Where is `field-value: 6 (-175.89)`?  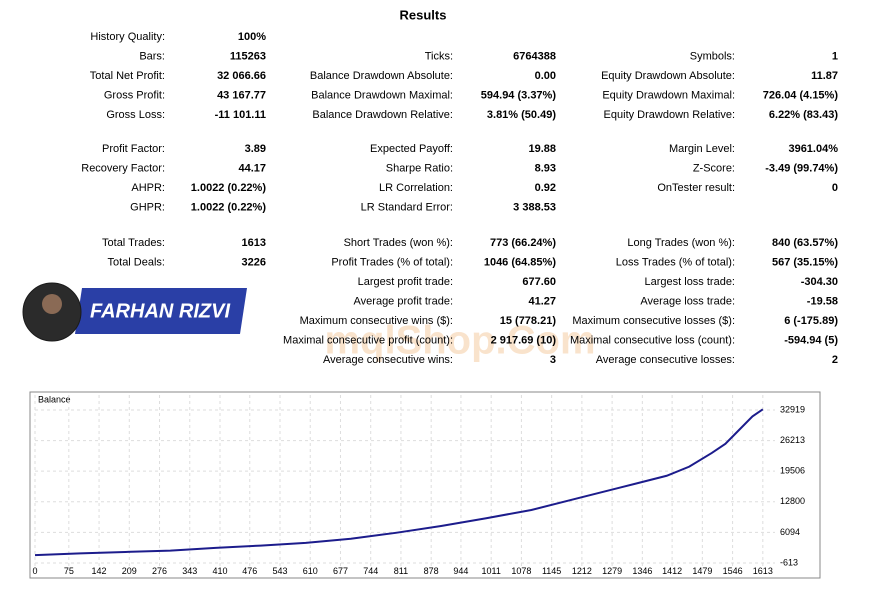
field-value: 6 (-175.89) is located at coordinates (811, 321).